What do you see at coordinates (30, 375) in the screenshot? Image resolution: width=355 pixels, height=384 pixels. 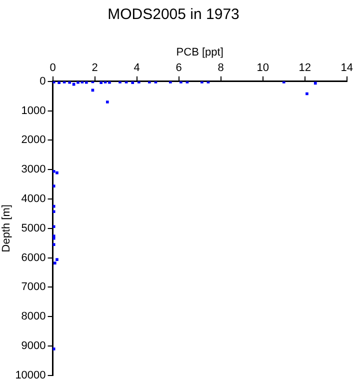 I see `y-tick-label: 10000` at bounding box center [30, 375].